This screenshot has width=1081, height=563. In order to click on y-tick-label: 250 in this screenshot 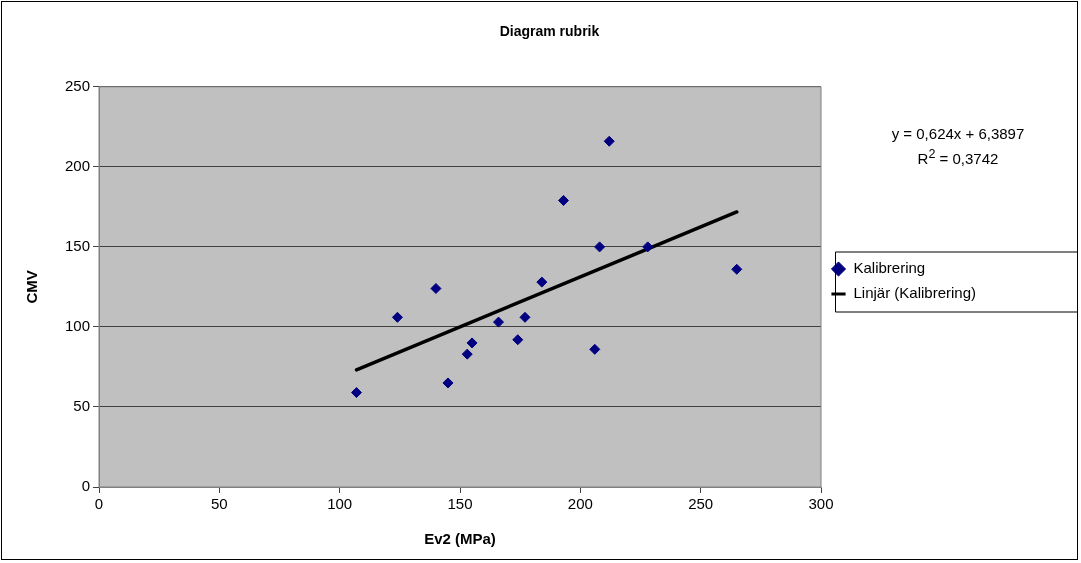, I will do `click(78, 85)`.